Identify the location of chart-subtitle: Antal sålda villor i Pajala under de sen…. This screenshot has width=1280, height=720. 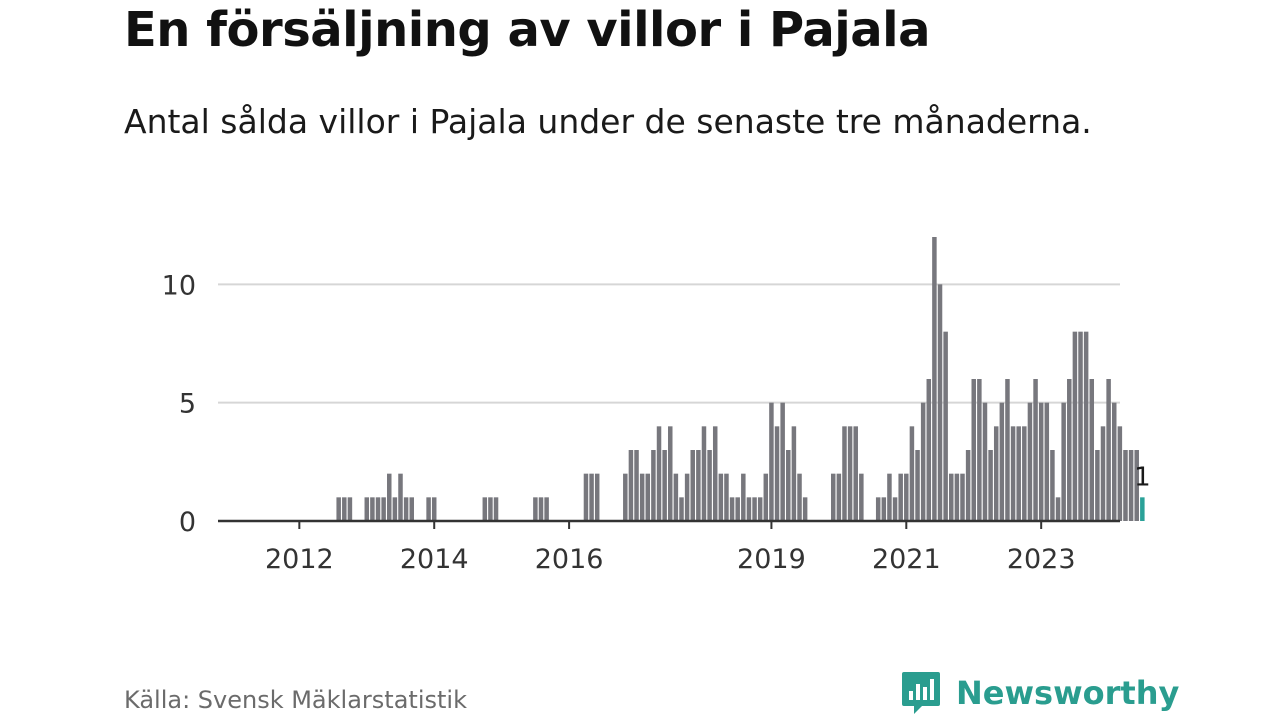
(608, 121).